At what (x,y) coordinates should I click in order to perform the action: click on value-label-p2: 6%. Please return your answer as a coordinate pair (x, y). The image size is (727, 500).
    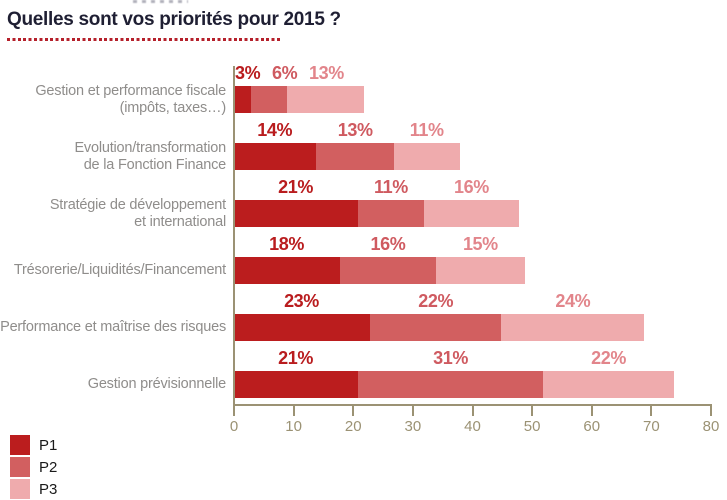
    Looking at the image, I should click on (285, 73).